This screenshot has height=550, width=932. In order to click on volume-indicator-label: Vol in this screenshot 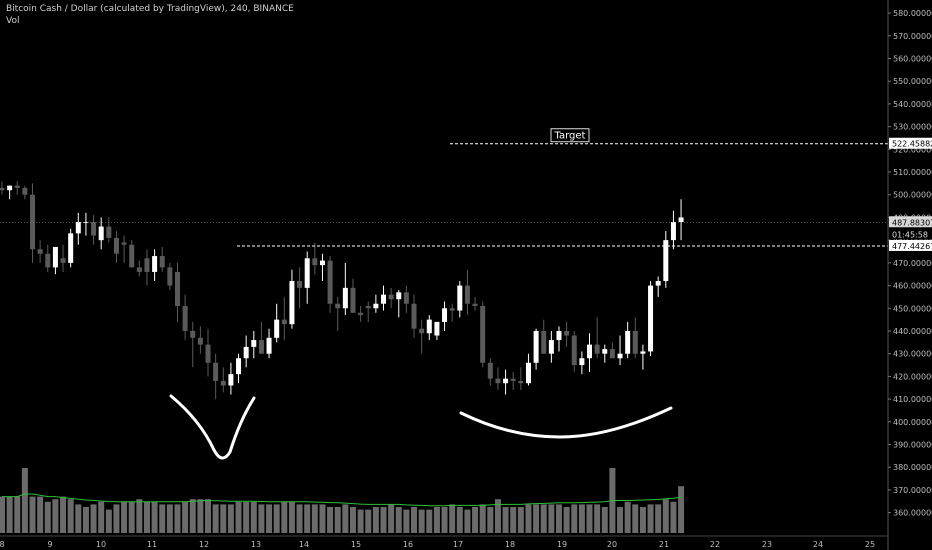, I will do `click(13, 21)`.